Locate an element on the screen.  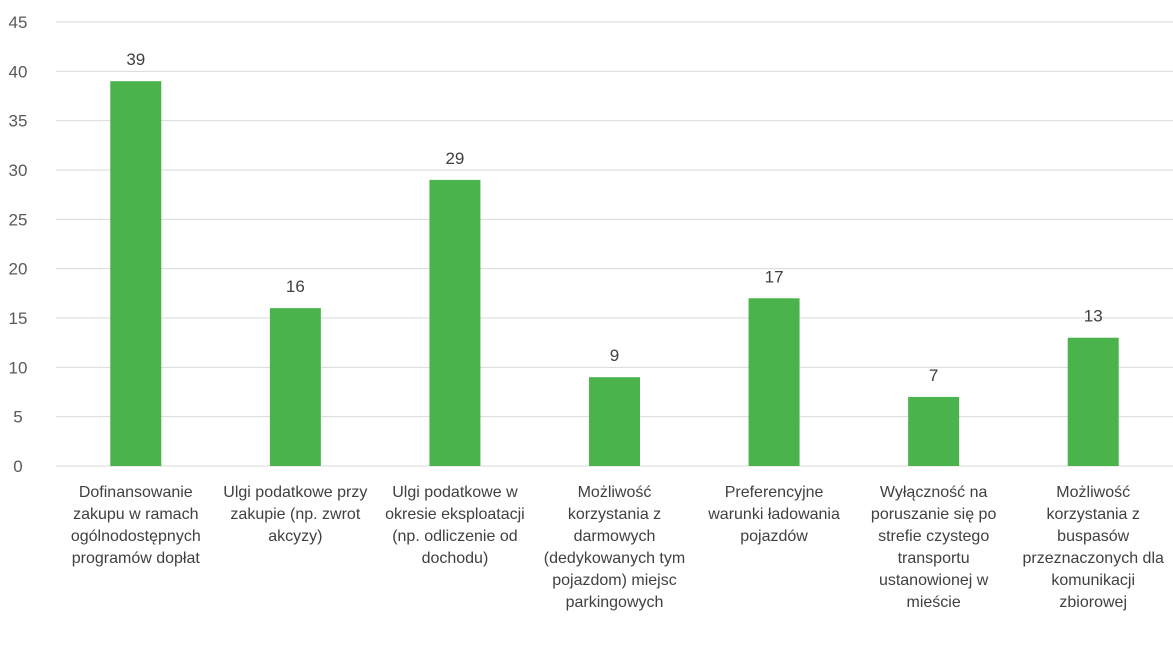
data-label: 7 is located at coordinates (933, 375).